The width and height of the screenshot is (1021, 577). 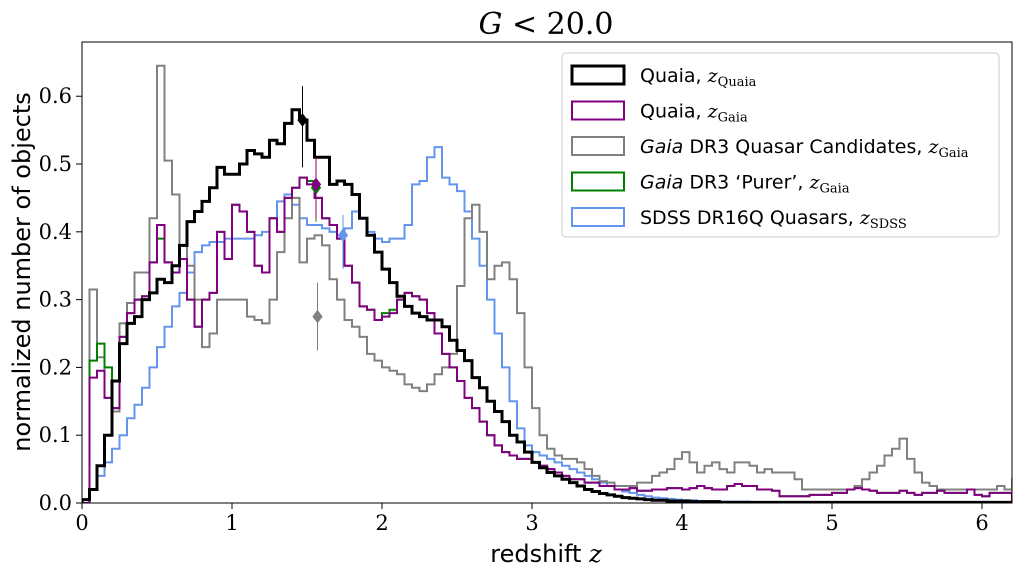 What do you see at coordinates (831, 523) in the screenshot?
I see `x-tick-label: 5` at bounding box center [831, 523].